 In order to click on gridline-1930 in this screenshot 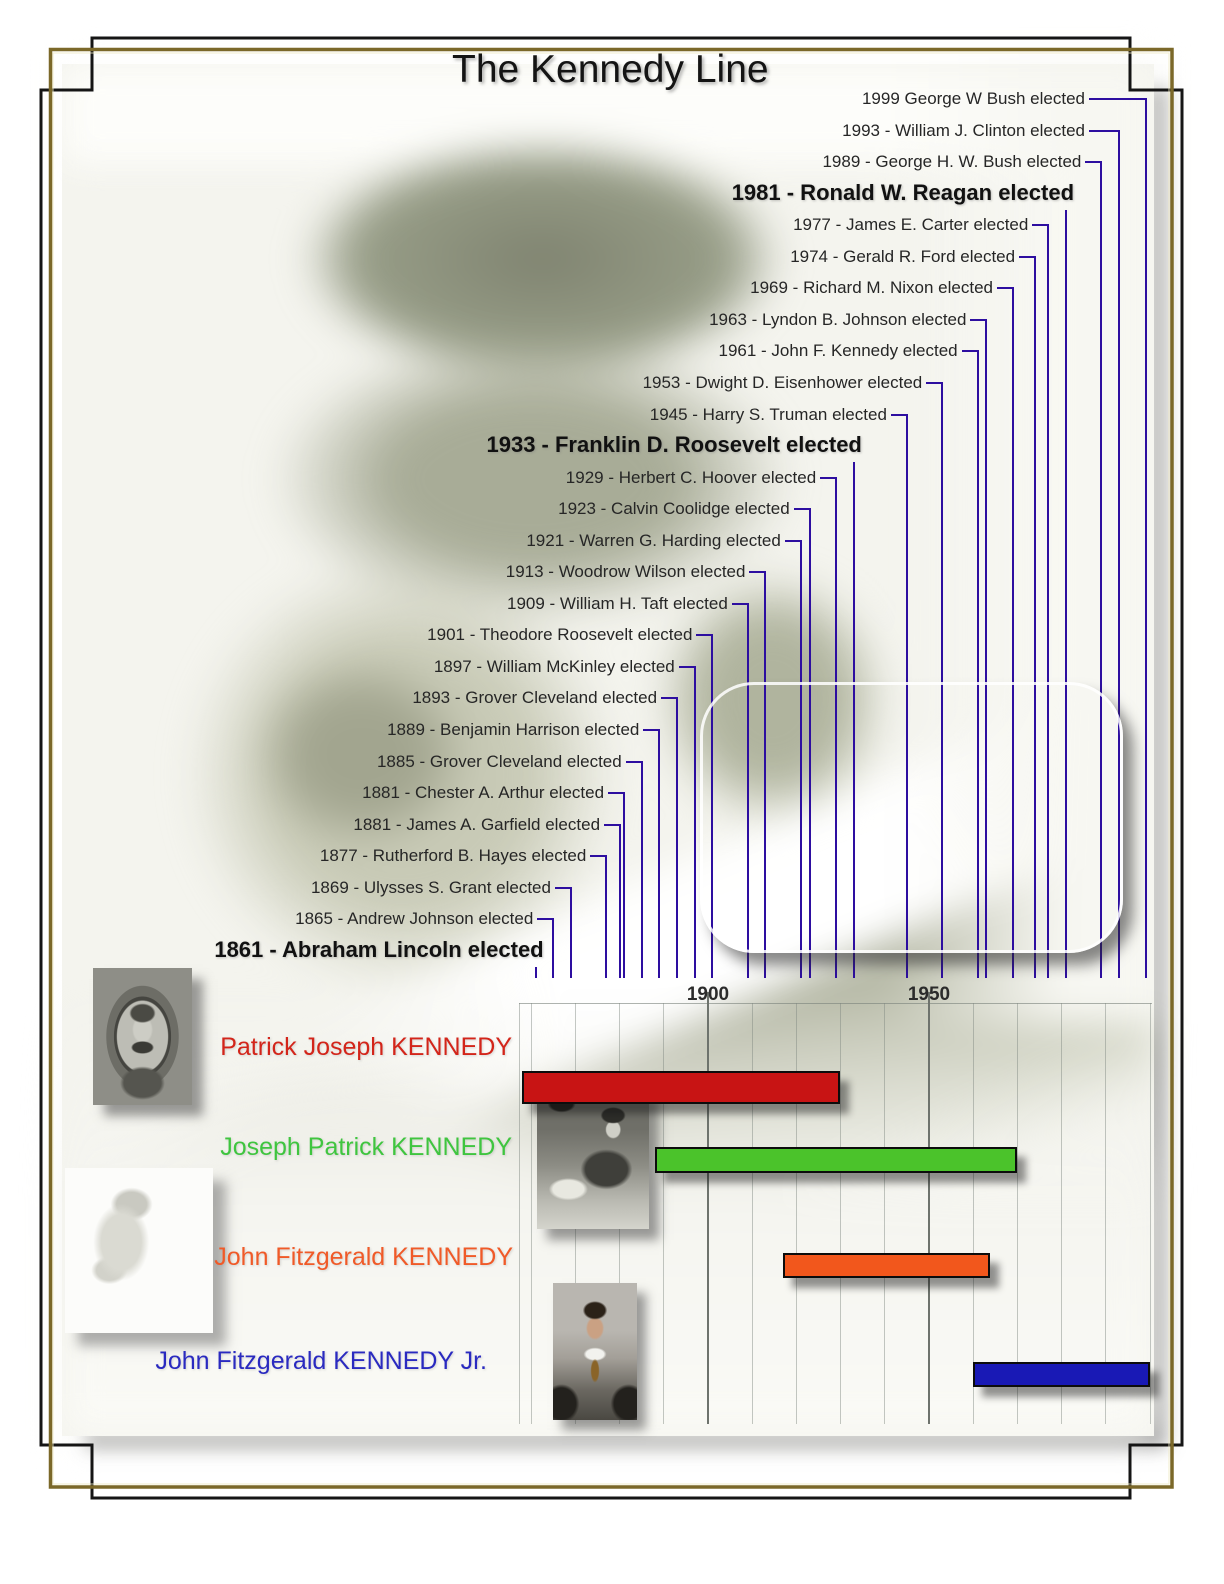, I will do `click(841, 1213)`.